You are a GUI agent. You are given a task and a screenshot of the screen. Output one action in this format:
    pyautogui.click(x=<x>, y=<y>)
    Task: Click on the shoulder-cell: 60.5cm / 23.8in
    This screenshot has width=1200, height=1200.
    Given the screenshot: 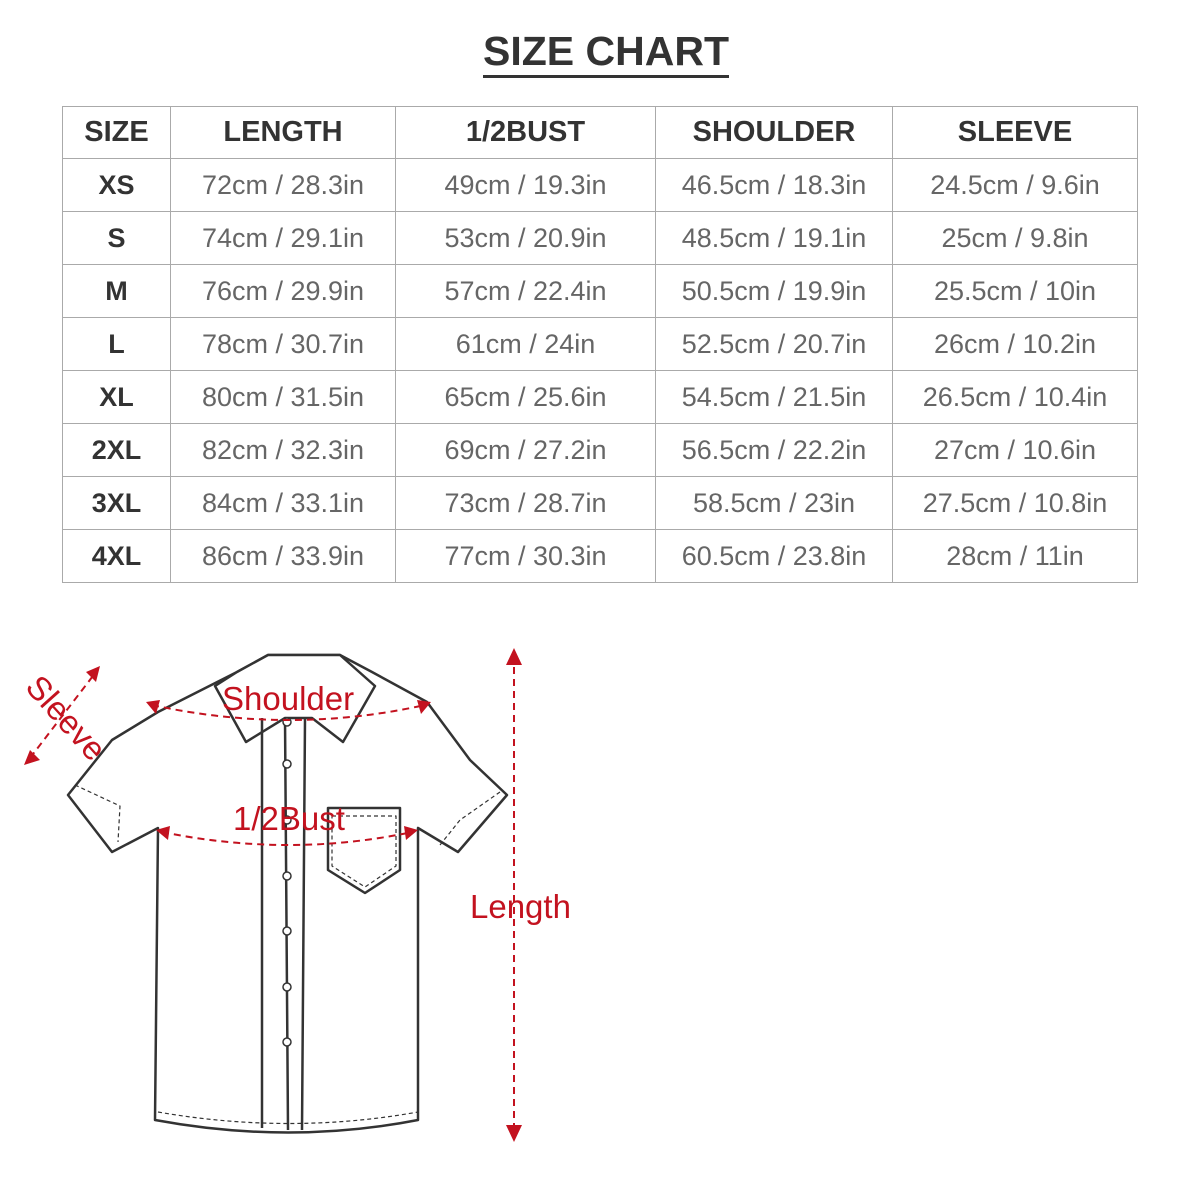 What is the action you would take?
    pyautogui.click(x=774, y=556)
    